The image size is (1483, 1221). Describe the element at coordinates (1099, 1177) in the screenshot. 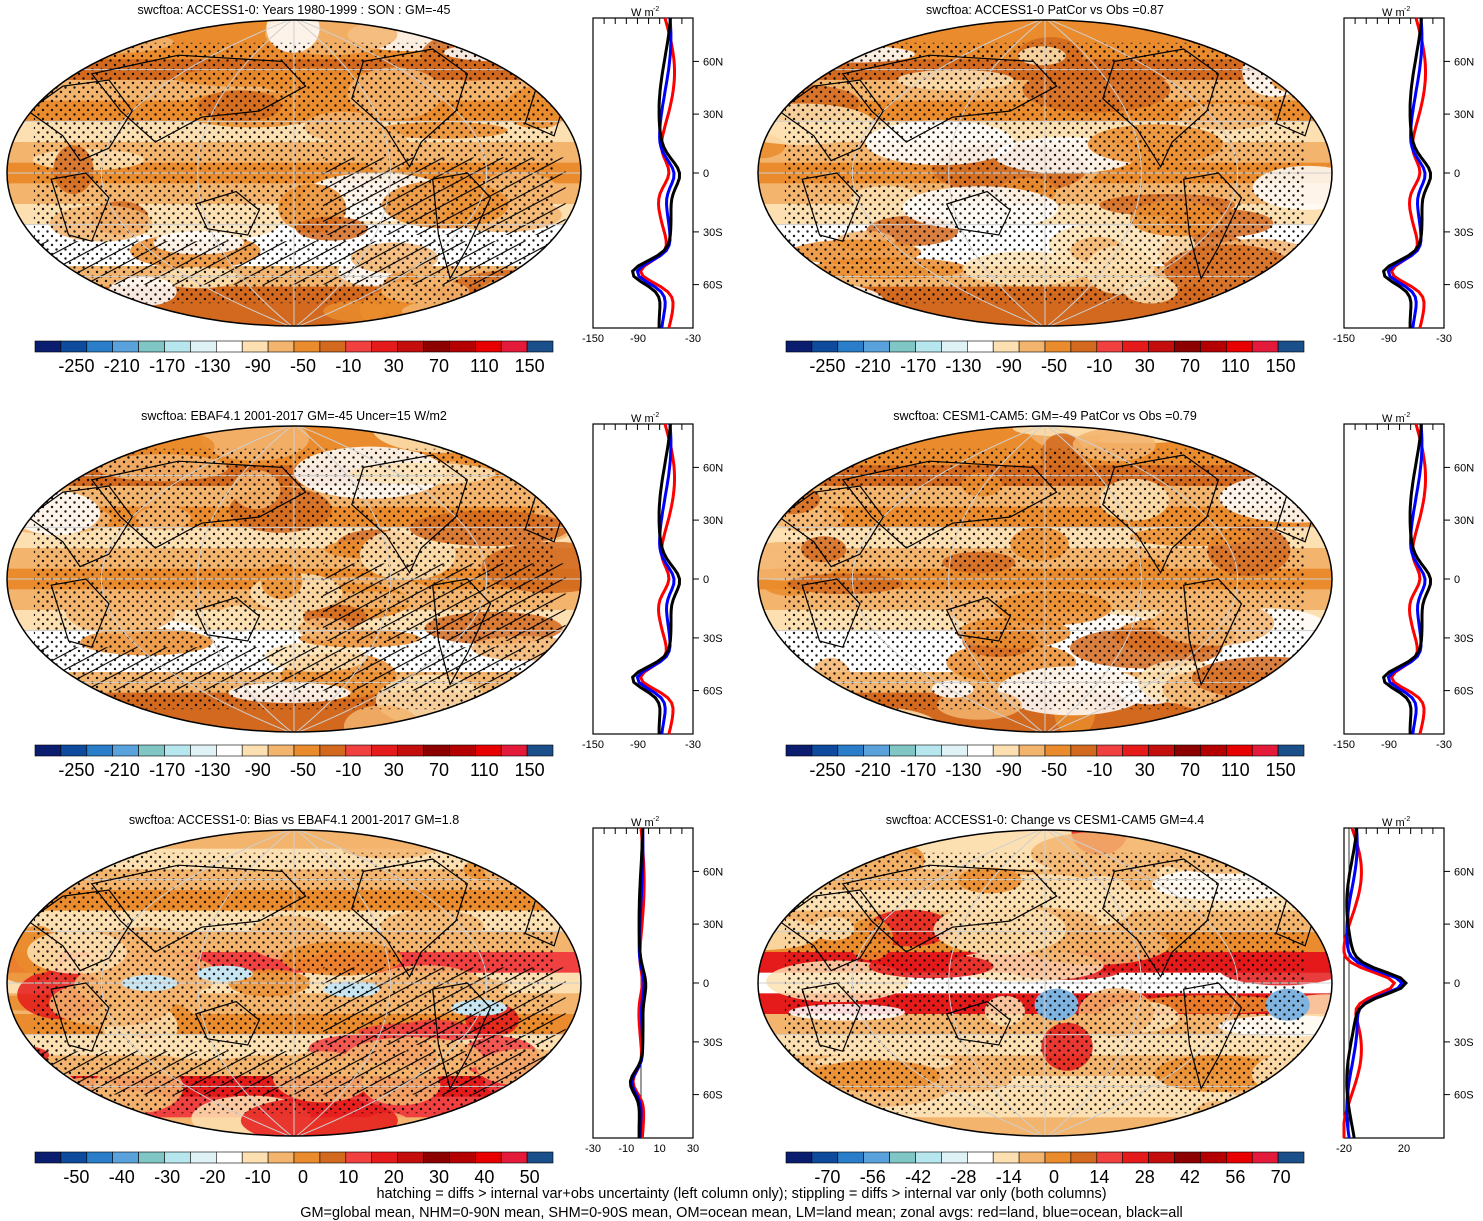

I see `colorbar-tick-label: 14` at that location.